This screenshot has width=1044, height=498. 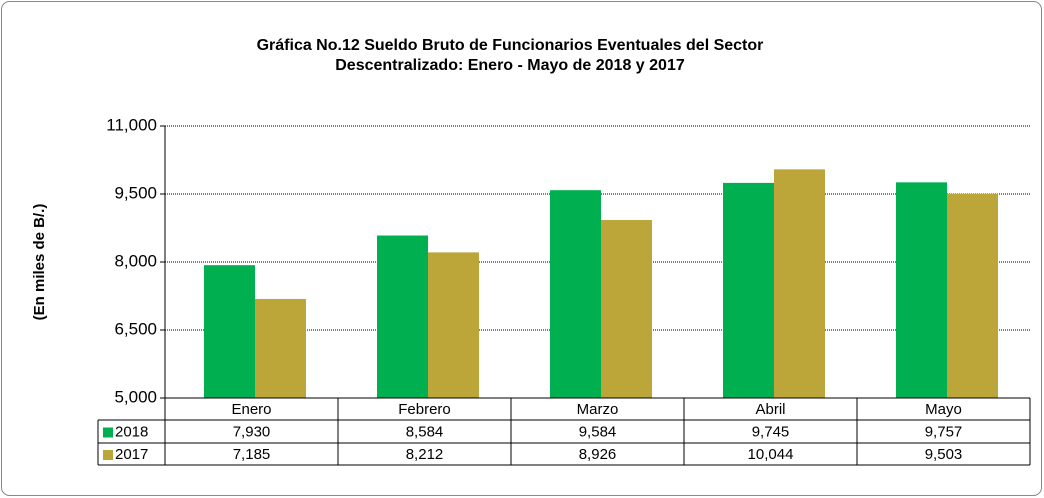 I want to click on data-label: 9,757, so click(x=944, y=431).